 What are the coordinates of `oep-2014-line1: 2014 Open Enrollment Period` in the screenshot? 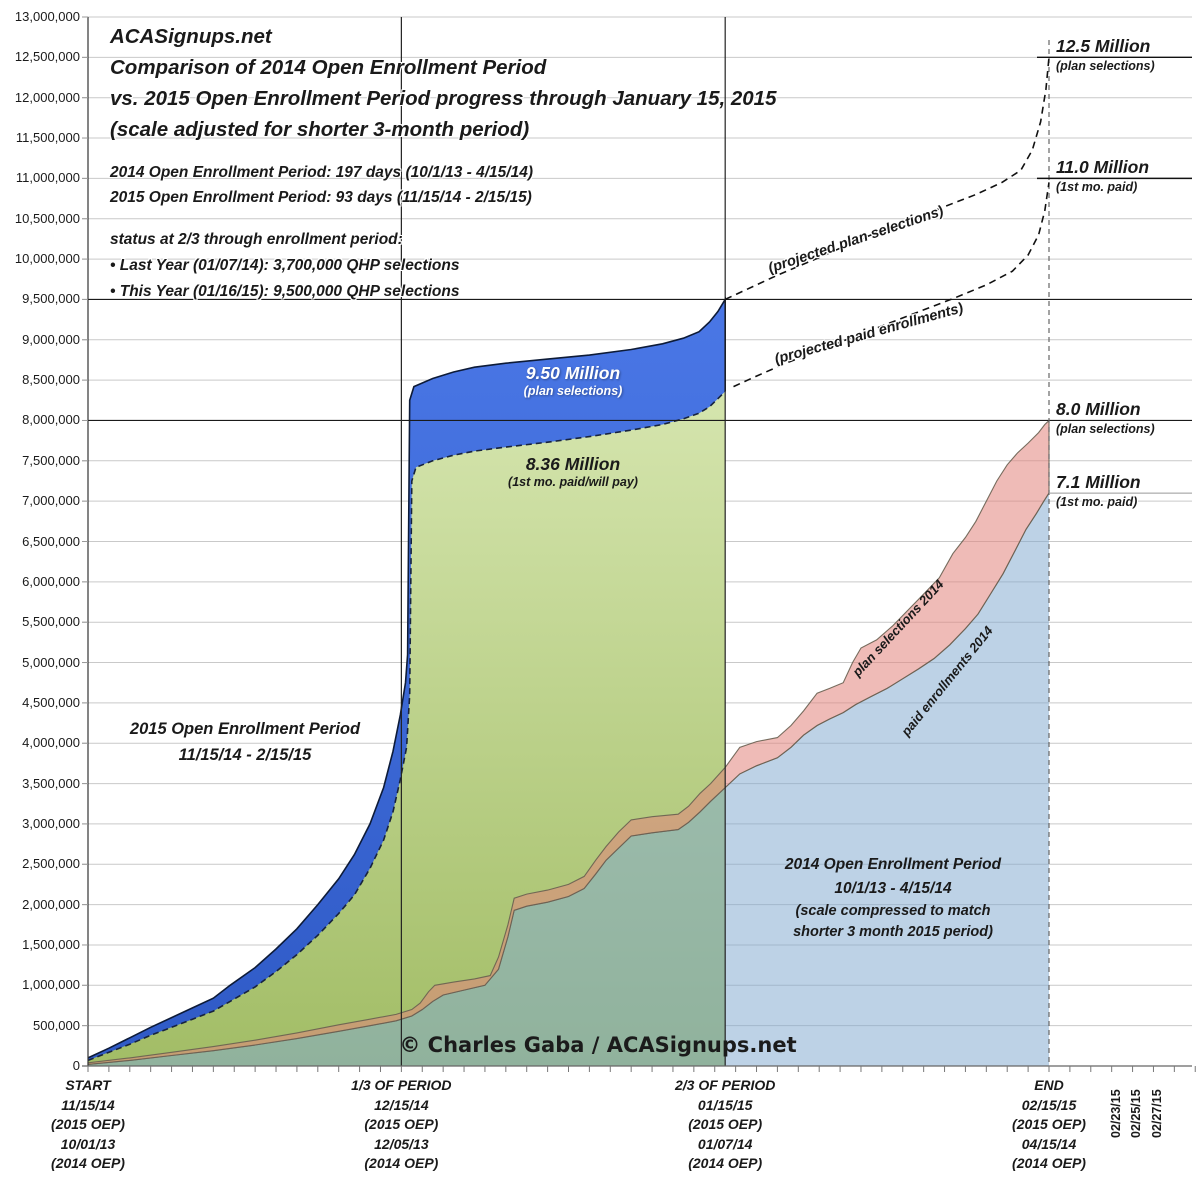 It's located at (893, 864).